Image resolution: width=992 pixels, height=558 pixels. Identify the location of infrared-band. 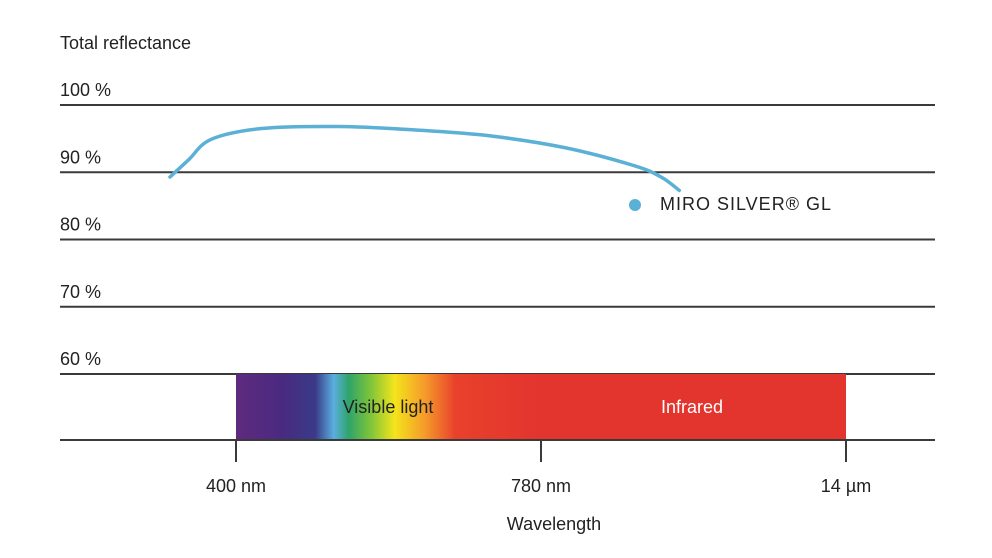
(693, 407).